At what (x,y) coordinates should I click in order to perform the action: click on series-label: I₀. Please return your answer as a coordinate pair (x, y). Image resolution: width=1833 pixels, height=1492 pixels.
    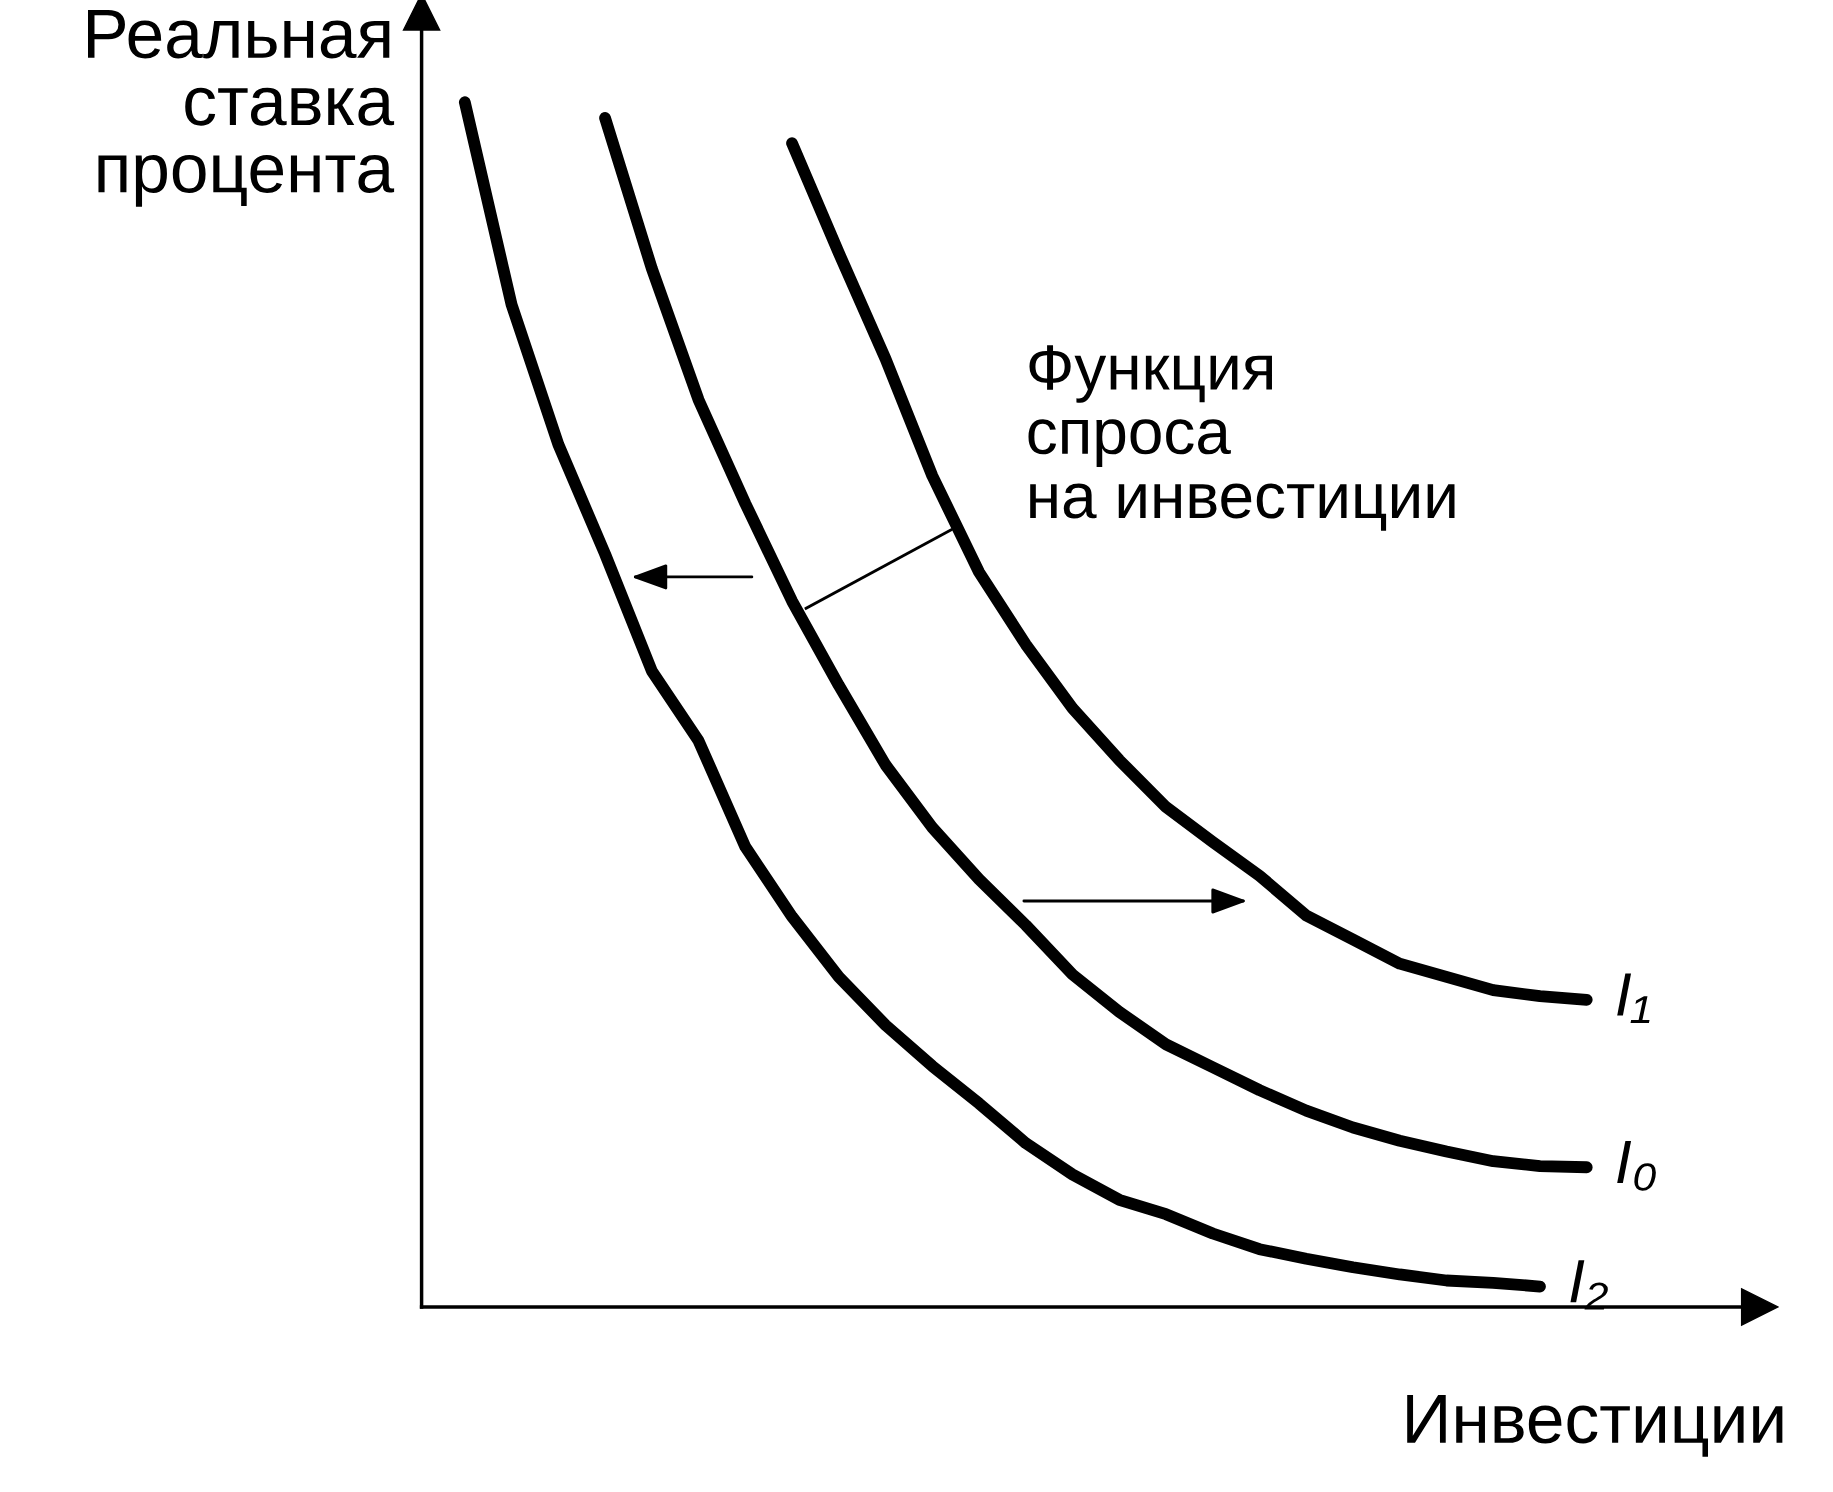
    Looking at the image, I should click on (1636, 1166).